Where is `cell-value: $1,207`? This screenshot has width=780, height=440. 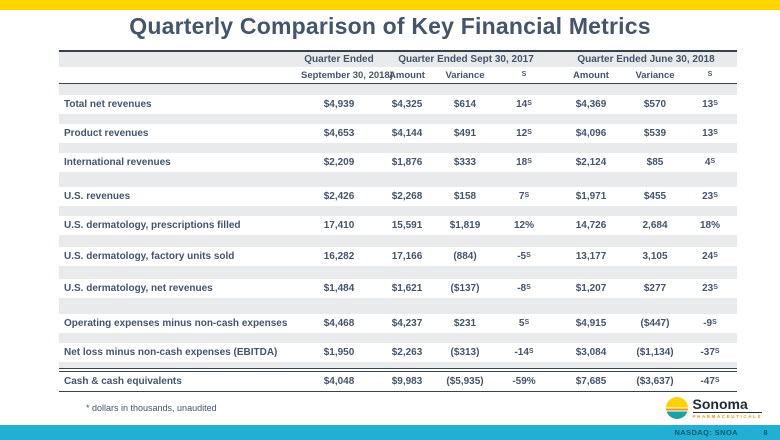
cell-value: $1,207 is located at coordinates (591, 288).